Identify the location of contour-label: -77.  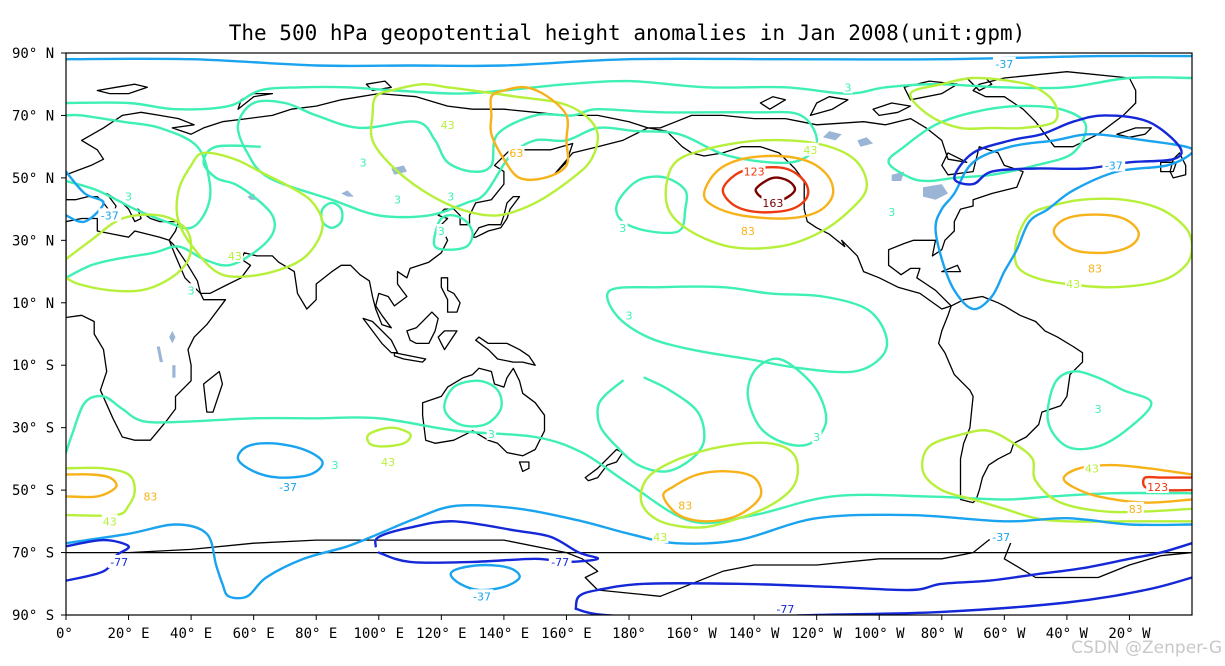
(785, 609).